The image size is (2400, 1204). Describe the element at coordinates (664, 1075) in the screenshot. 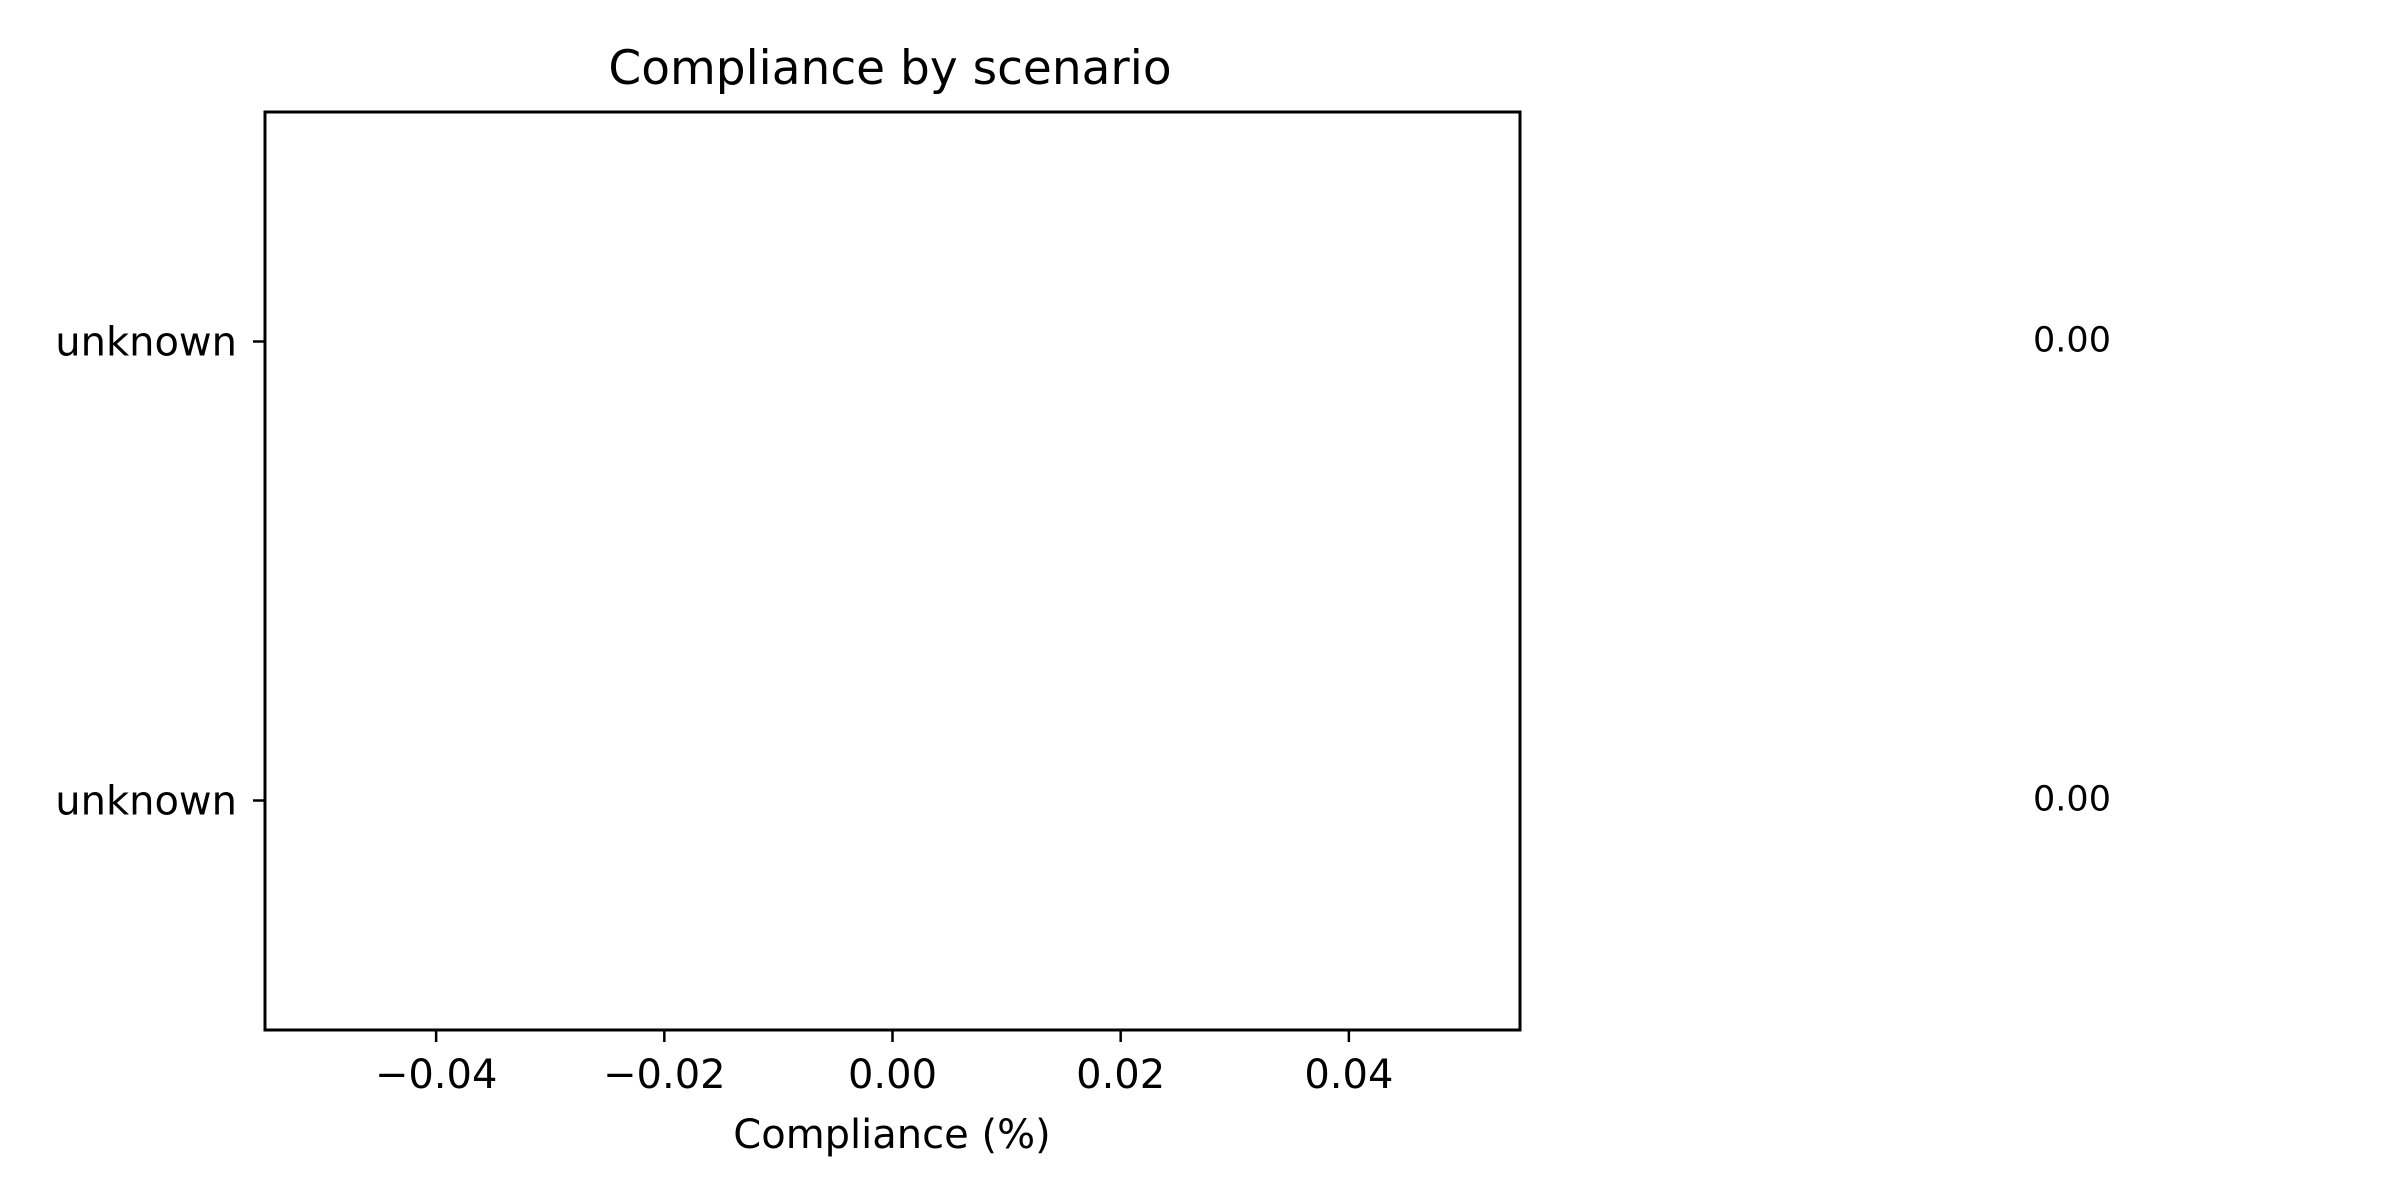

I see `x-tick-label: −0.02` at that location.